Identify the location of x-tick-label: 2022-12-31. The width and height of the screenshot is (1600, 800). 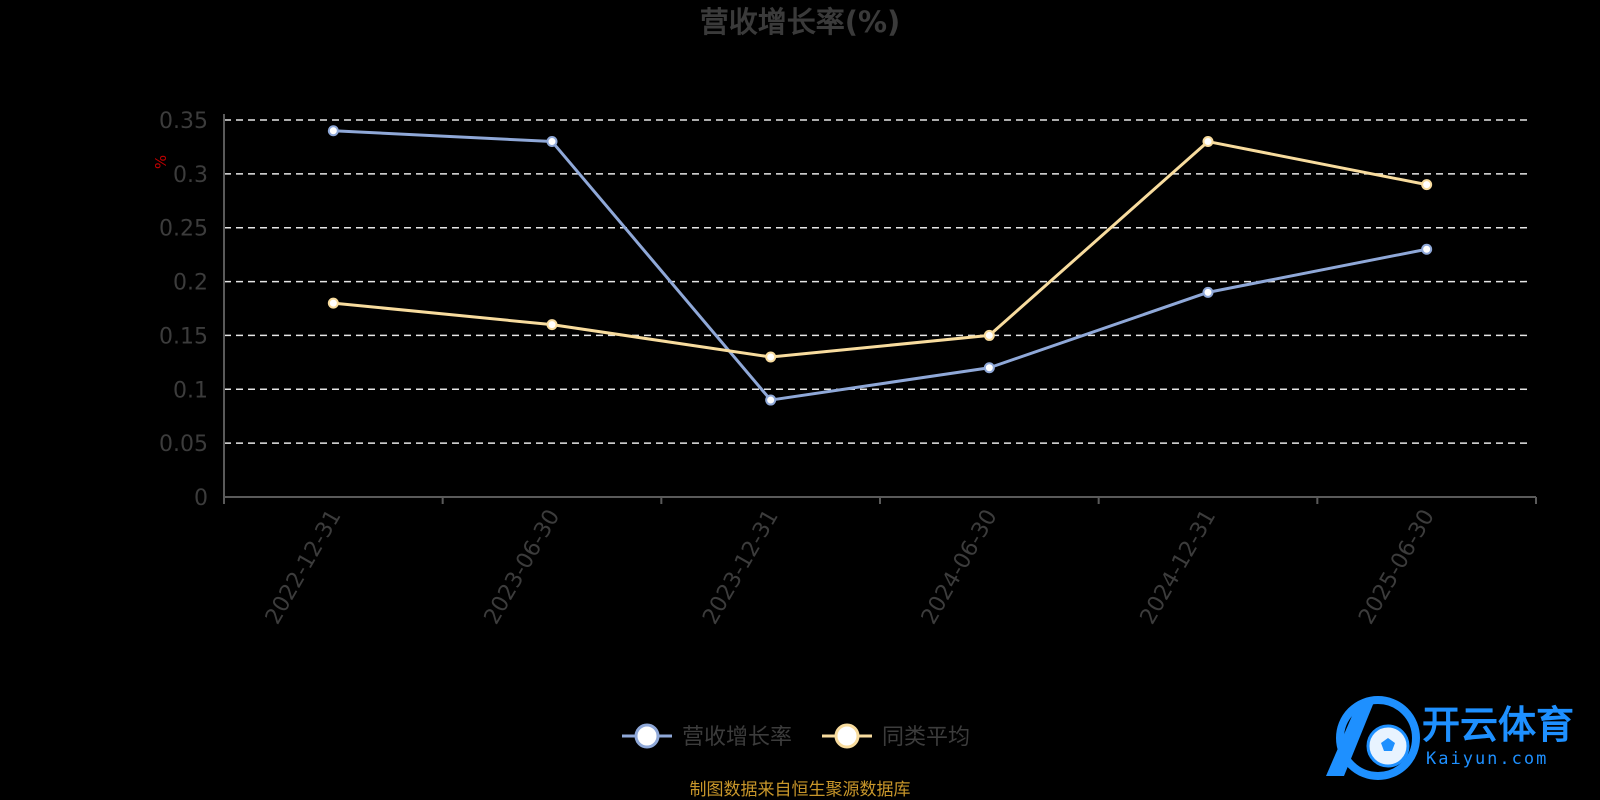
(304, 567).